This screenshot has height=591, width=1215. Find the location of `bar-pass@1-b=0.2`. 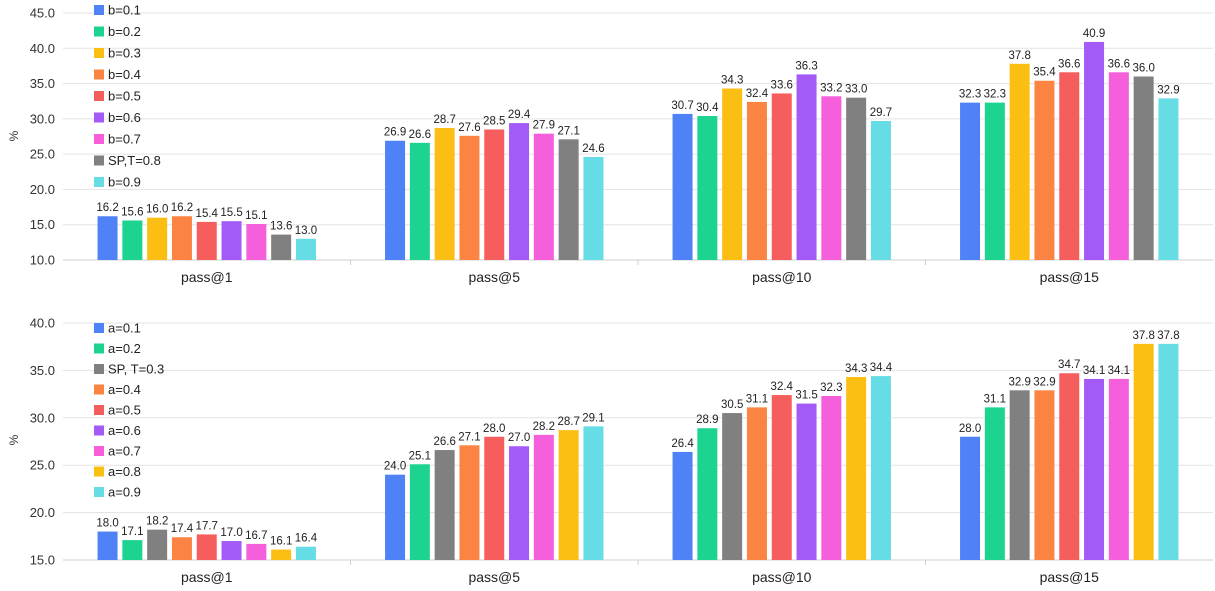

bar-pass@1-b=0.2 is located at coordinates (132, 240).